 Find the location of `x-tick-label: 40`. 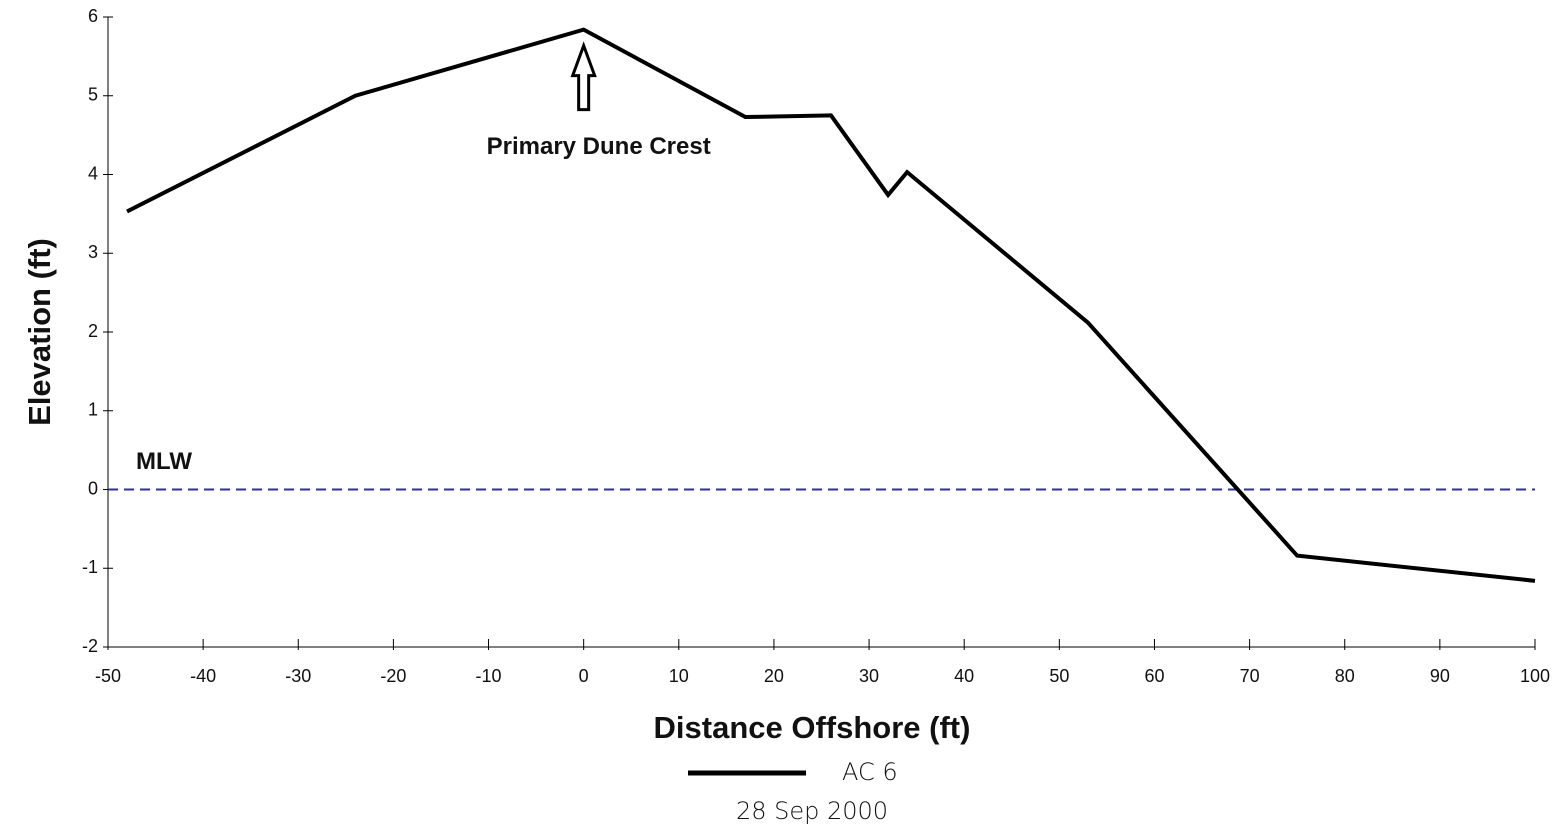

x-tick-label: 40 is located at coordinates (964, 676).